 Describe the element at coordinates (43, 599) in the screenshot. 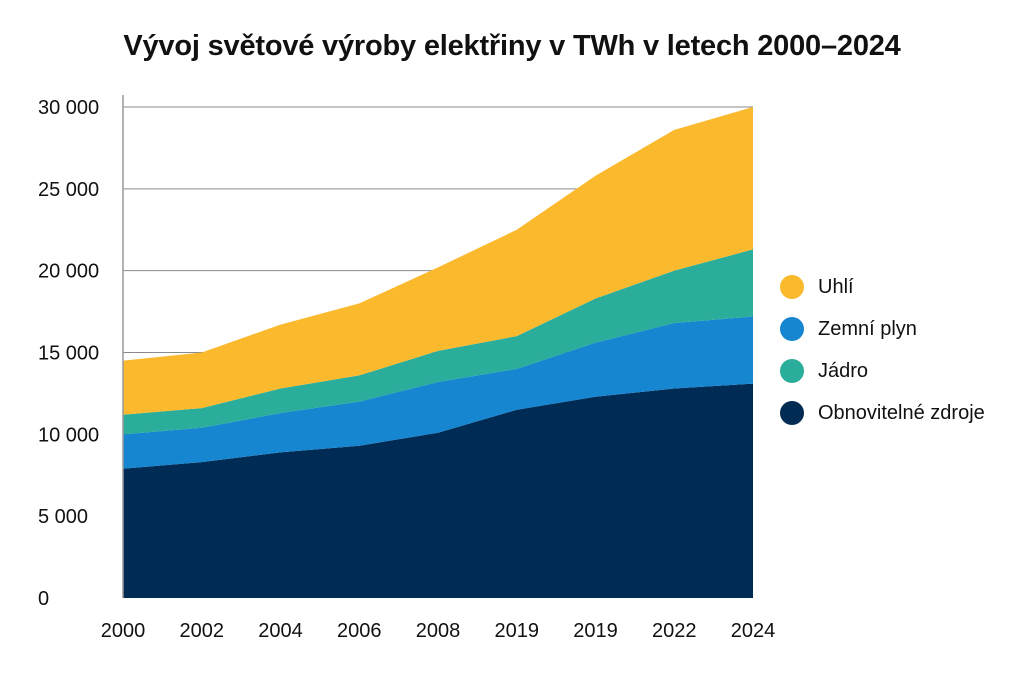

I see `y-tick-label: 0` at that location.